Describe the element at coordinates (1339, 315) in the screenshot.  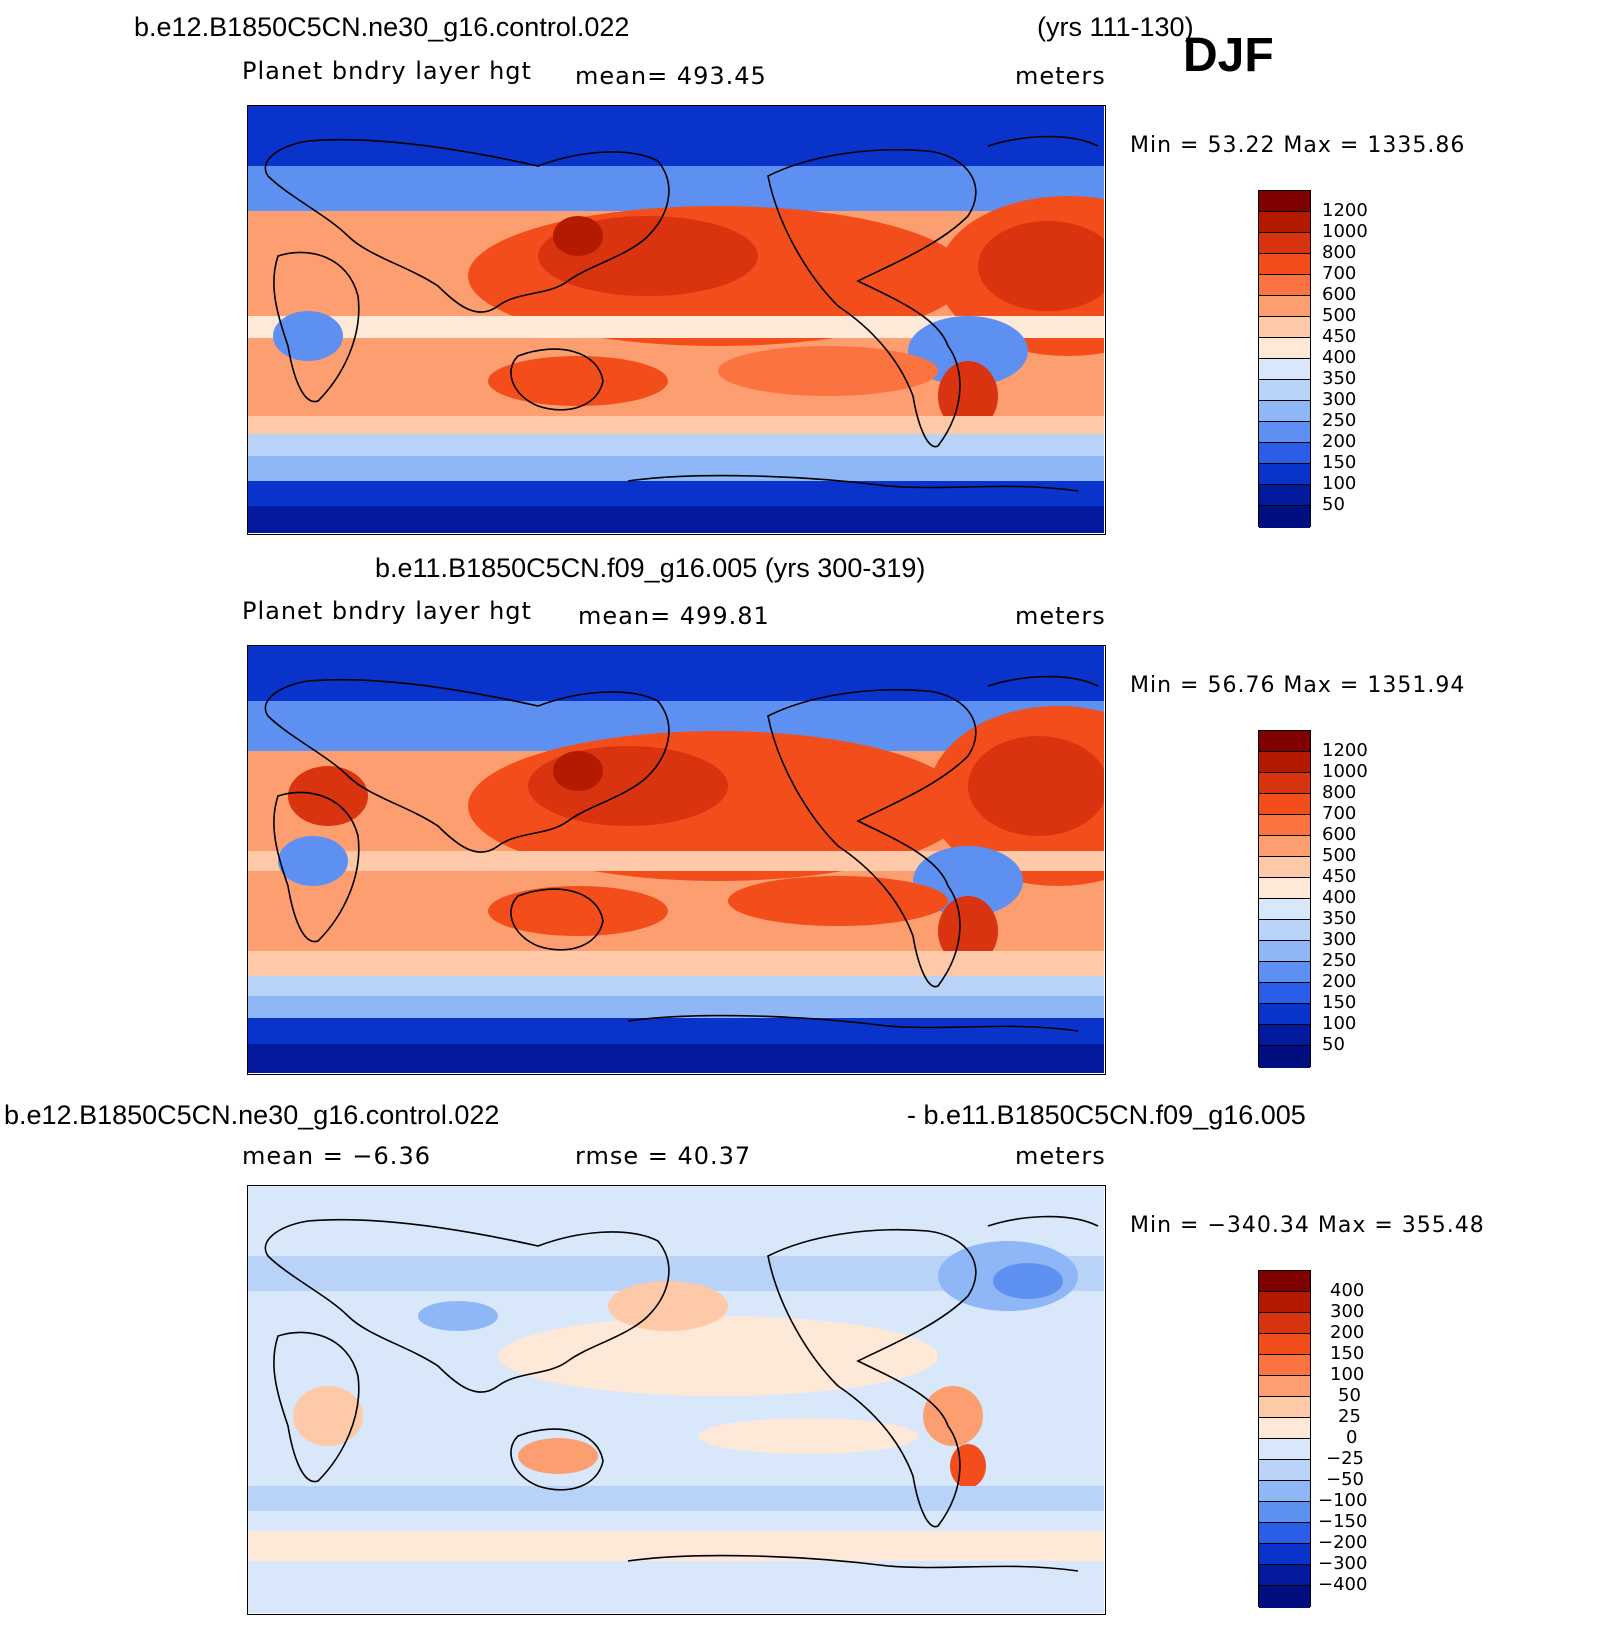
I see `panel1-tick: 500` at that location.